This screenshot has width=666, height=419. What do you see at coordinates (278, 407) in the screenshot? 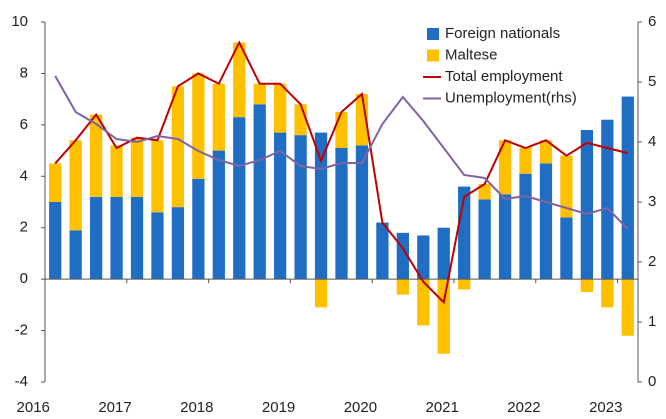
I see `x-tick-label: 2019` at bounding box center [278, 407].